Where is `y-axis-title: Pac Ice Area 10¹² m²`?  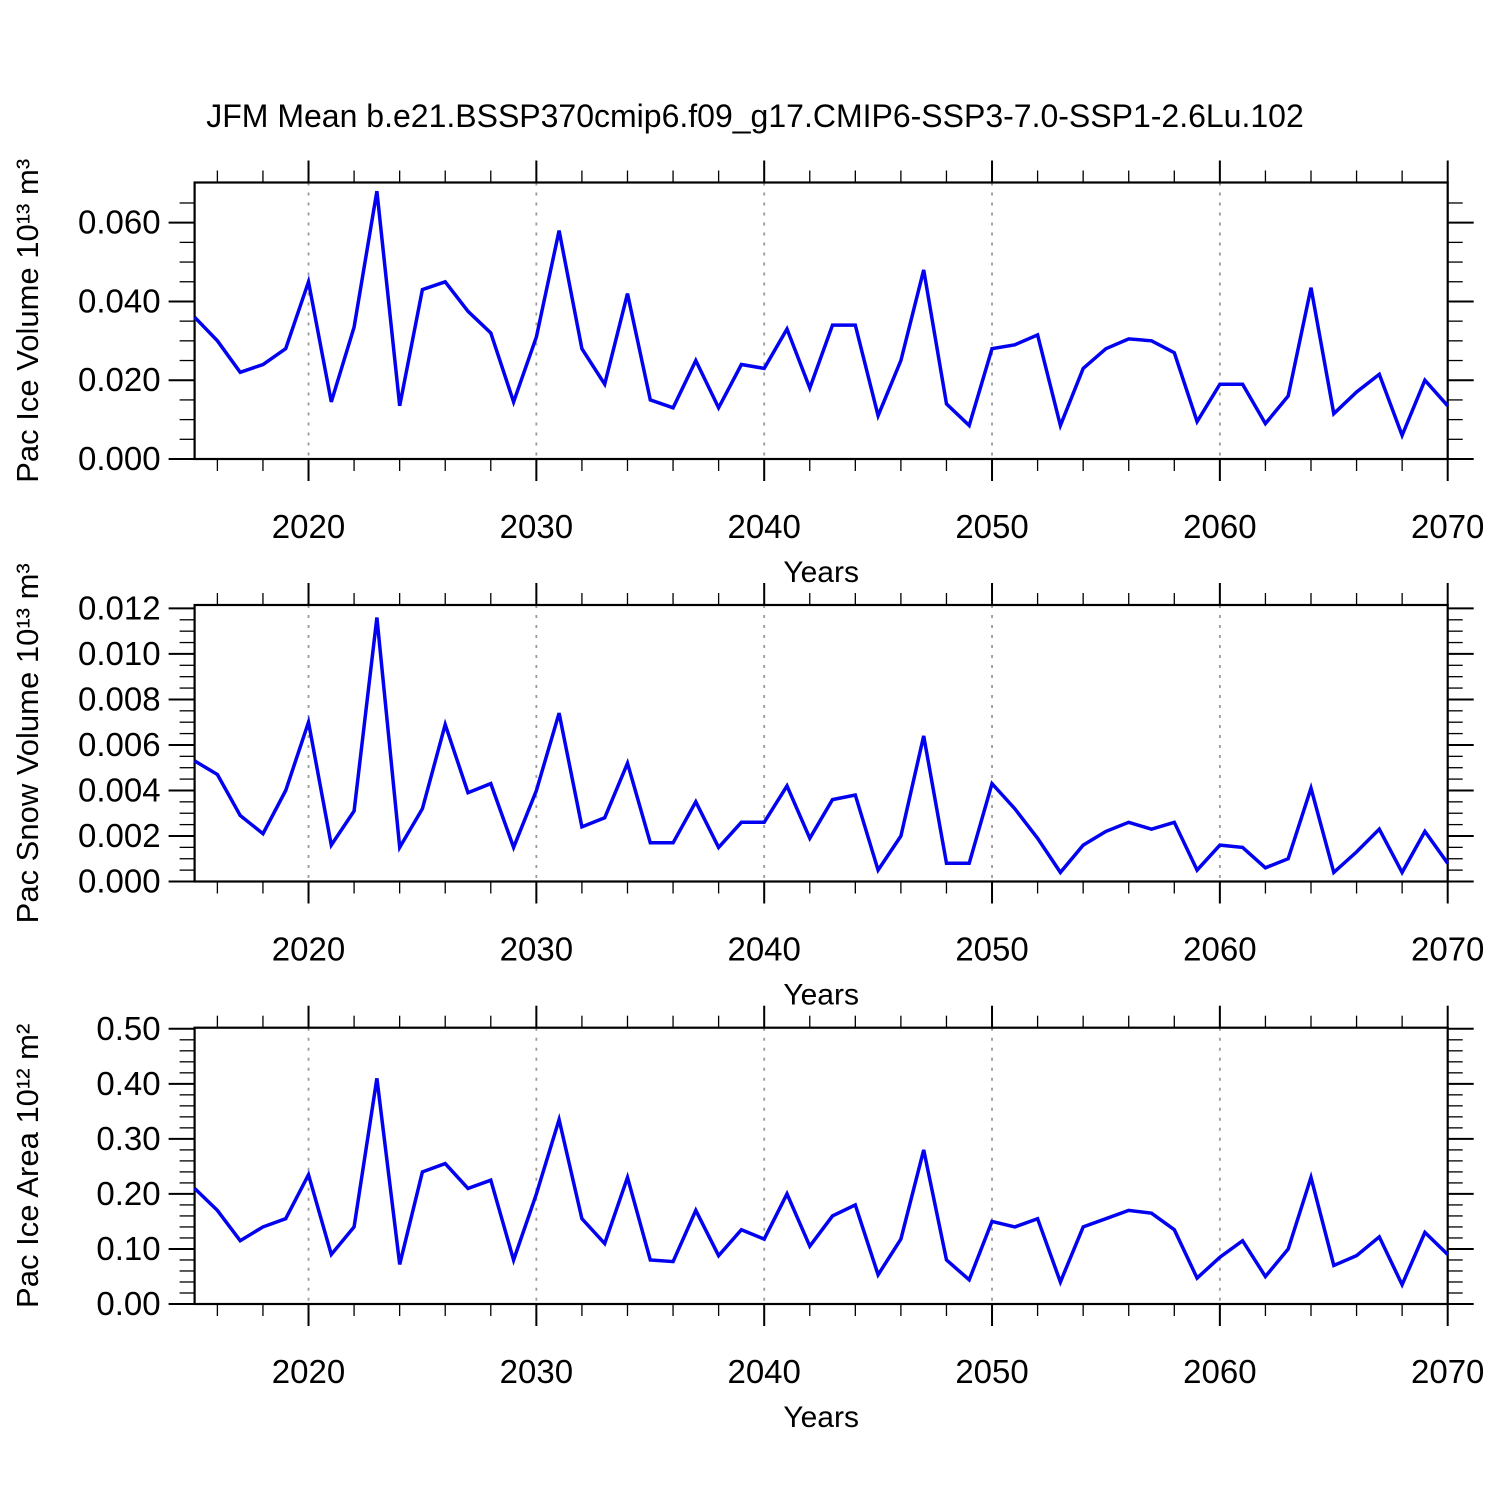
y-axis-title: Pac Ice Area 10¹² m² is located at coordinates (27, 1166).